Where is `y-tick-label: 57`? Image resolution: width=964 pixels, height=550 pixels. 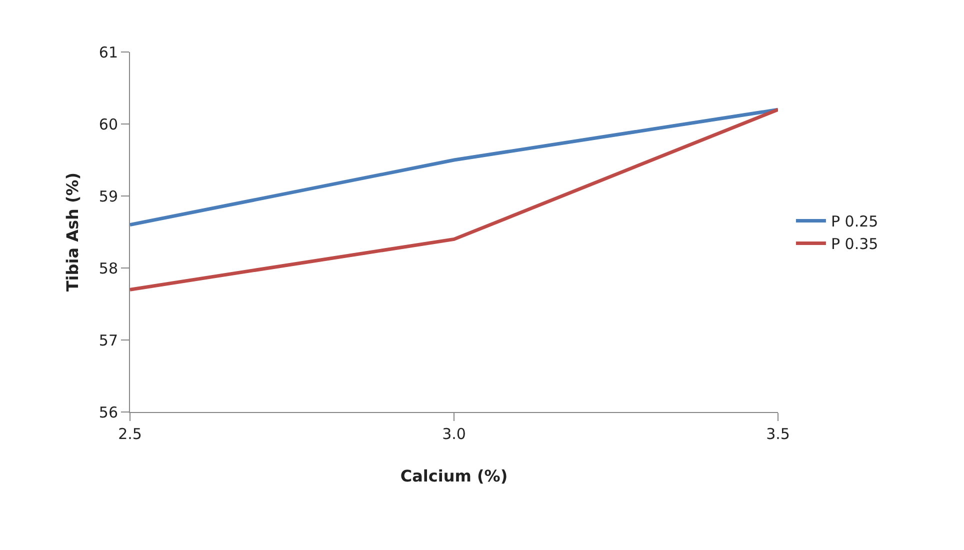
y-tick-label: 57 is located at coordinates (108, 340).